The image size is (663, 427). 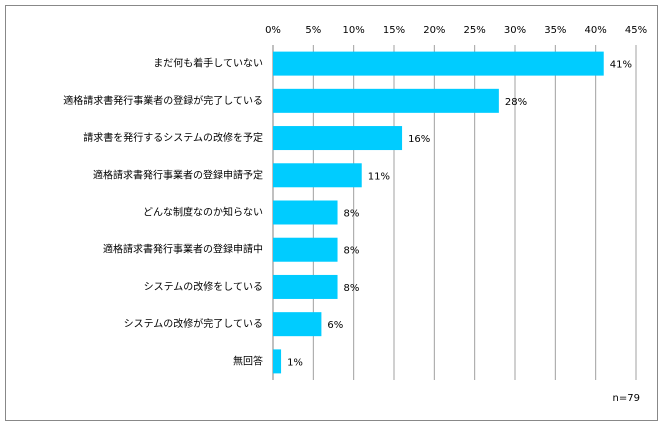 I want to click on x-tick-label: 5%, so click(x=313, y=30).